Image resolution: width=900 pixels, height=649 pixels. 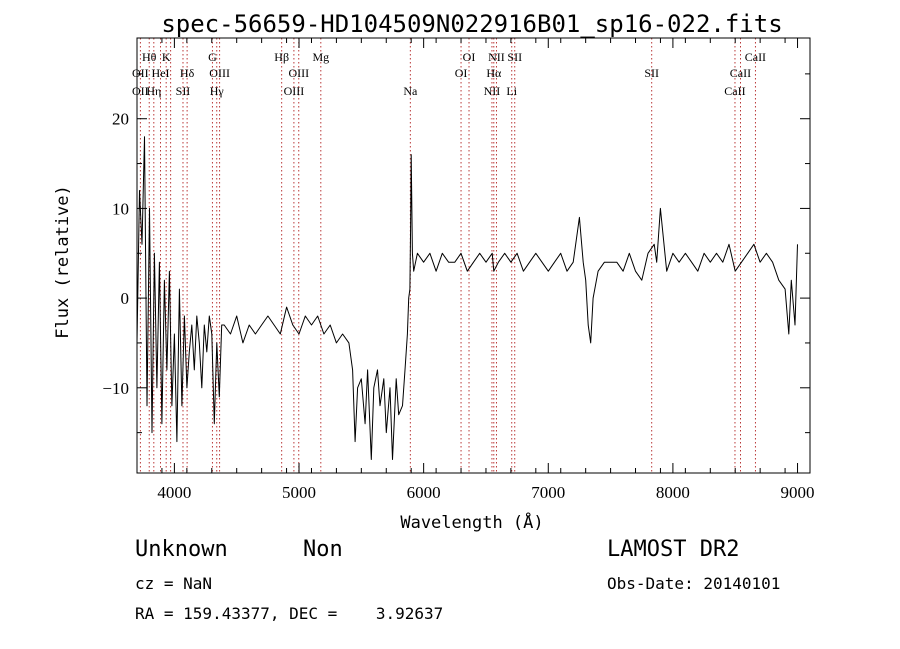 I want to click on y-axis-label: Flux (relative), so click(x=63, y=262).